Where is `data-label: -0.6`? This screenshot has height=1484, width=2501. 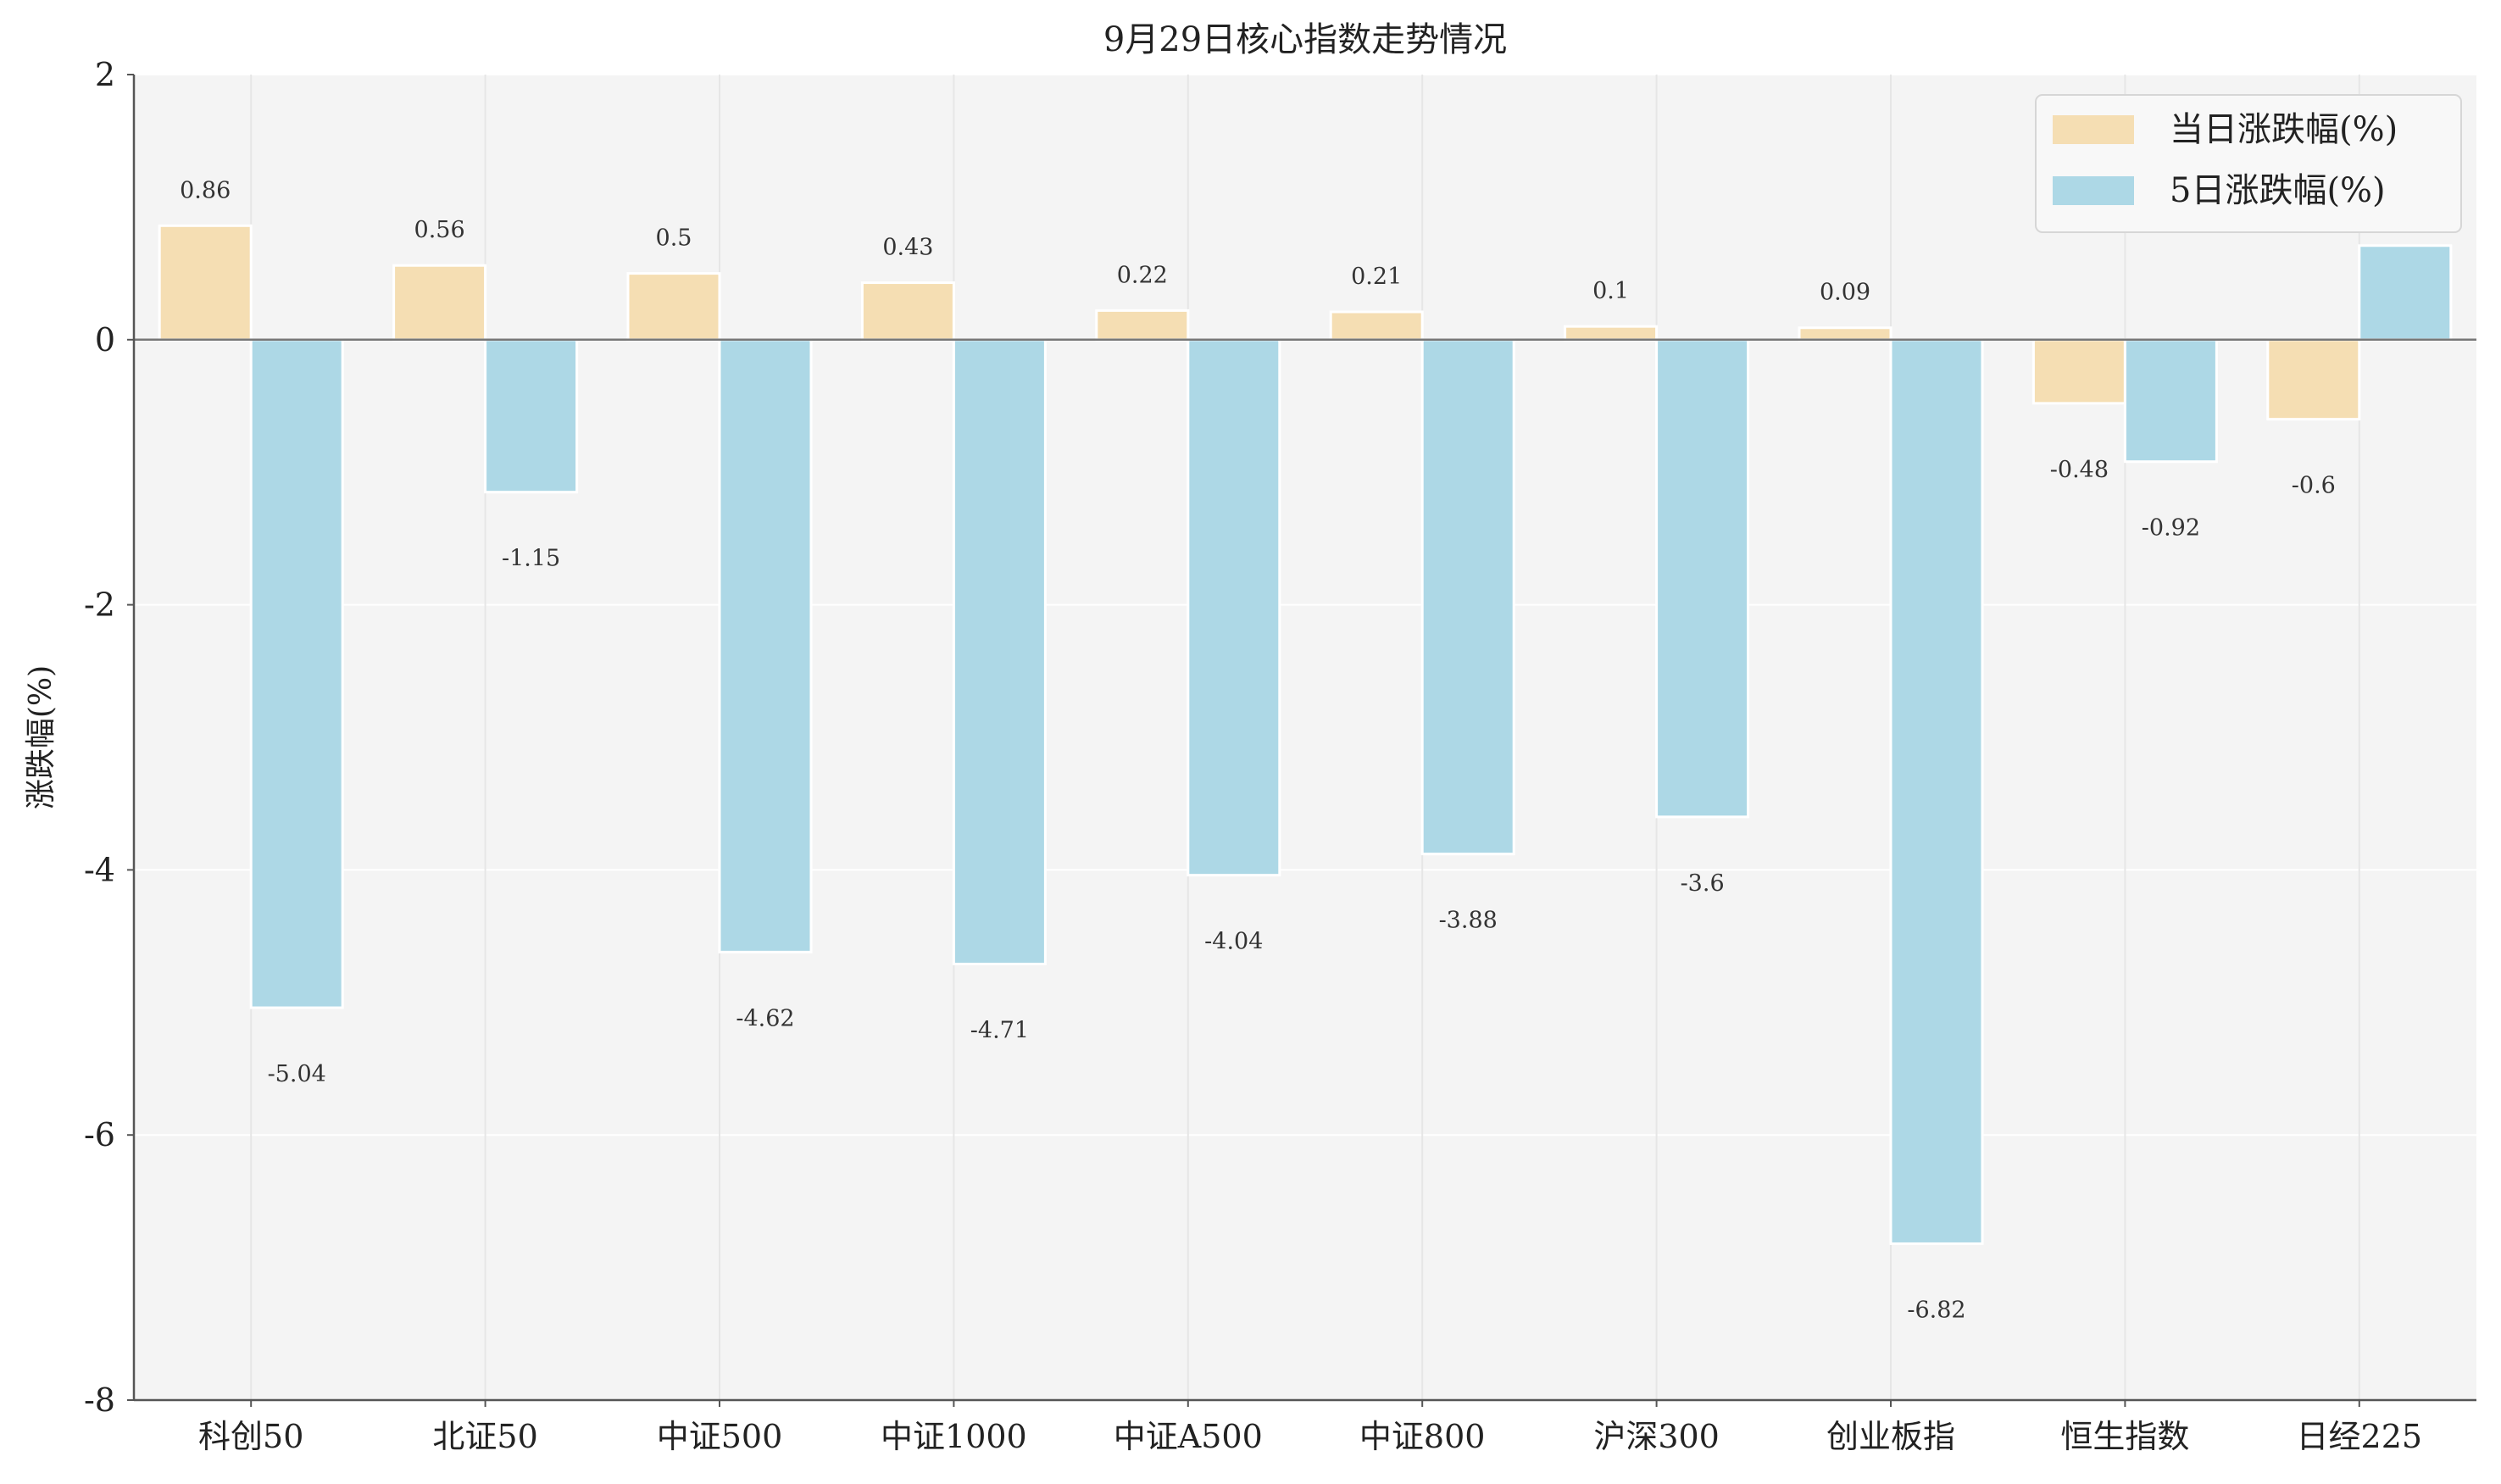
data-label: -0.6 is located at coordinates (2314, 486).